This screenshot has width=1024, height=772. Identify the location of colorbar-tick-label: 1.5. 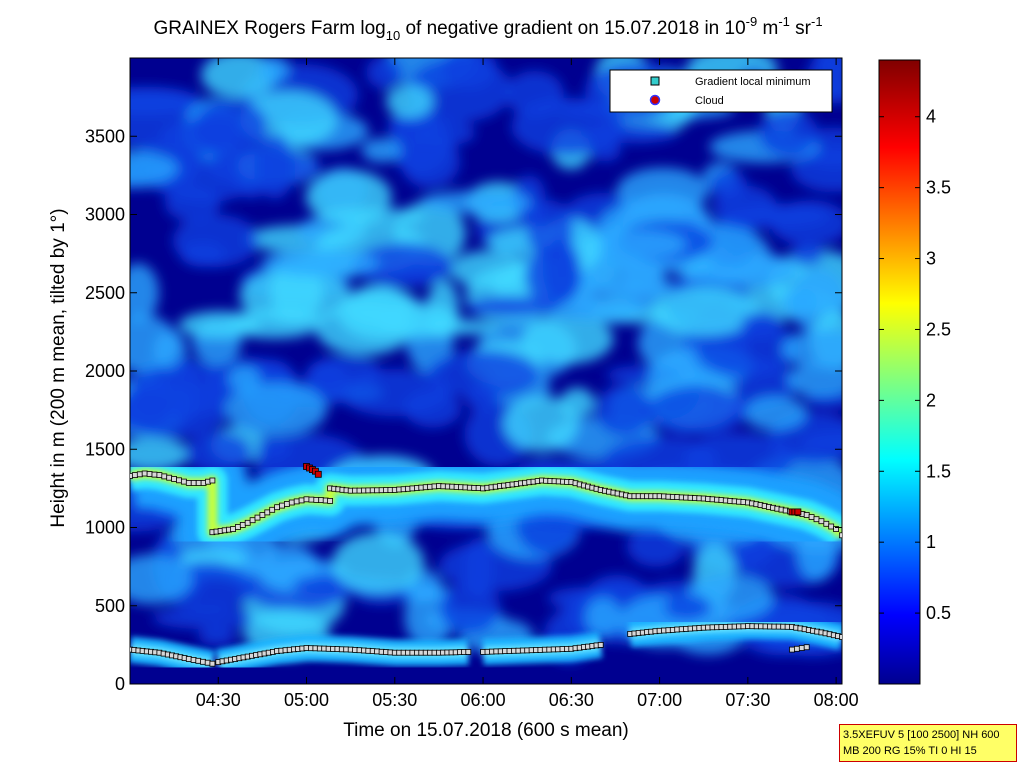
(938, 471).